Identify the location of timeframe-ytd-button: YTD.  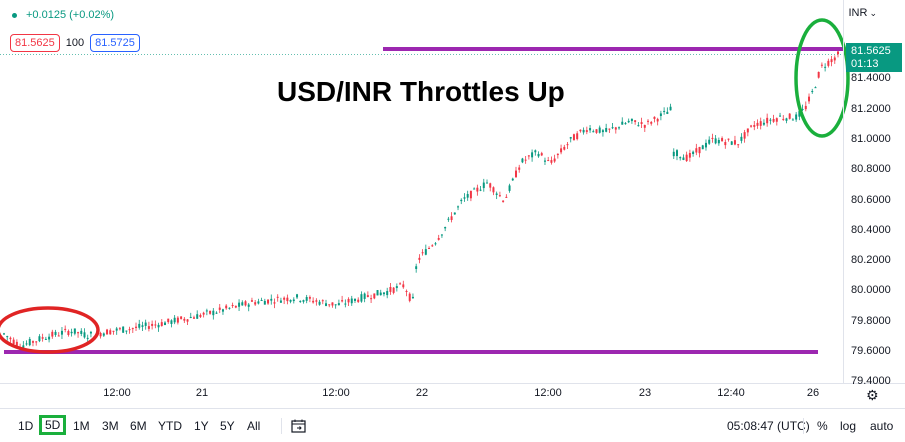
(170, 426).